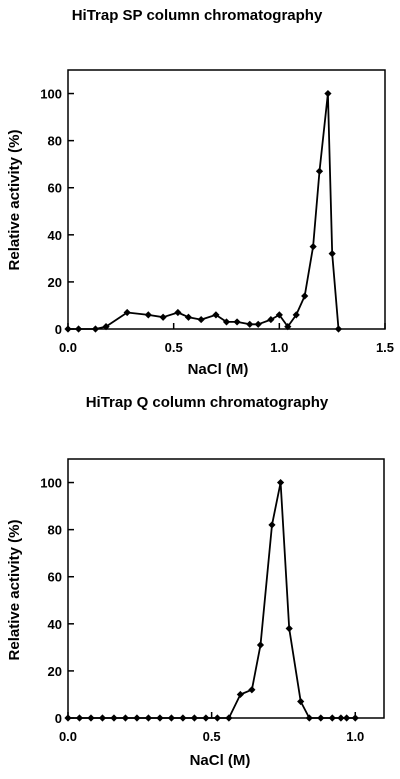 The height and width of the screenshot is (779, 400). I want to click on chart-title: HiTrap SP column chromatography, so click(197, 15).